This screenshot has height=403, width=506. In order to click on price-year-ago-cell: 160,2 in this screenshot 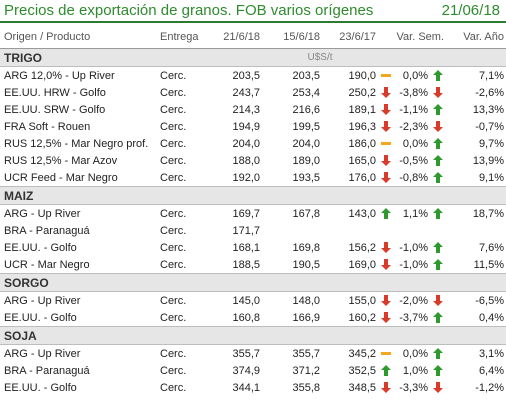, I will do `click(362, 317)`.